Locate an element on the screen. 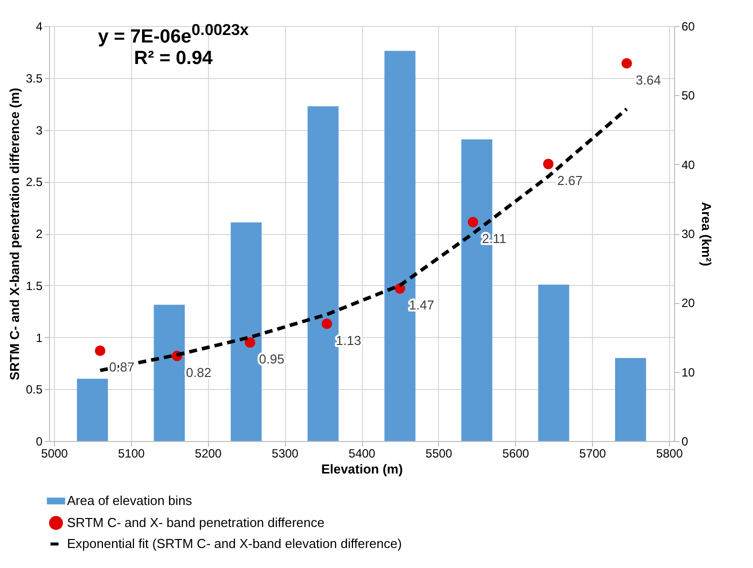  y2-tick-label: 30 is located at coordinates (689, 234).